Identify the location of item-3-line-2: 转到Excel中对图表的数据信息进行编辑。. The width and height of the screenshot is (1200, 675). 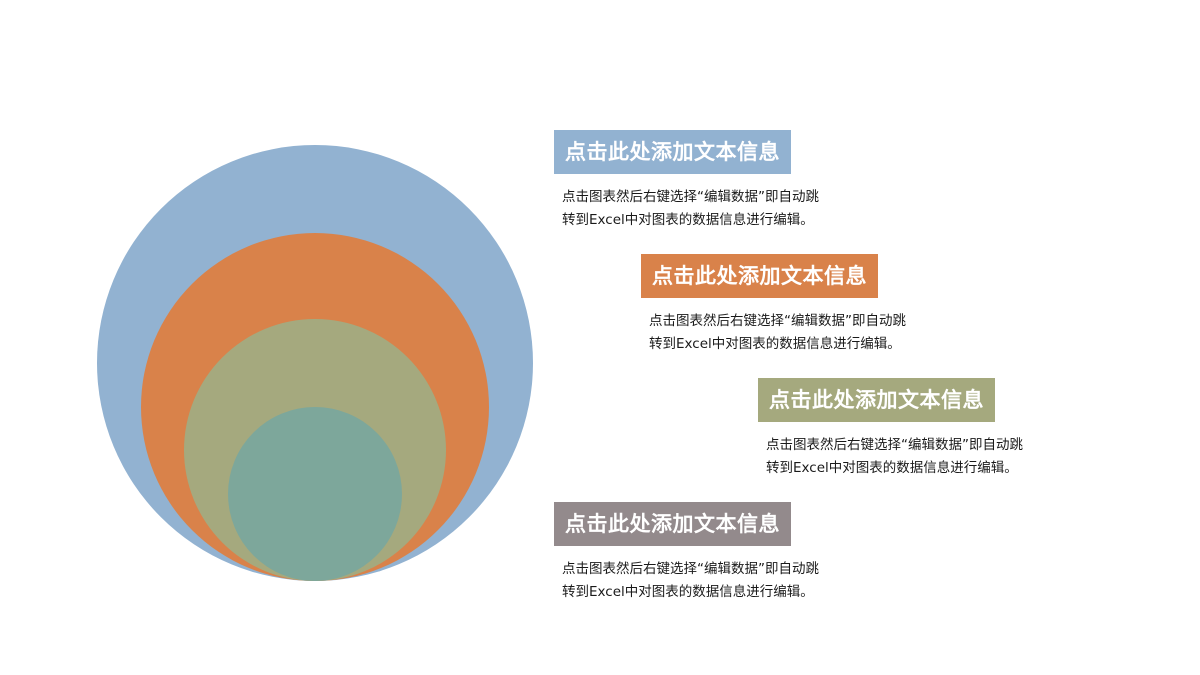
(892, 468).